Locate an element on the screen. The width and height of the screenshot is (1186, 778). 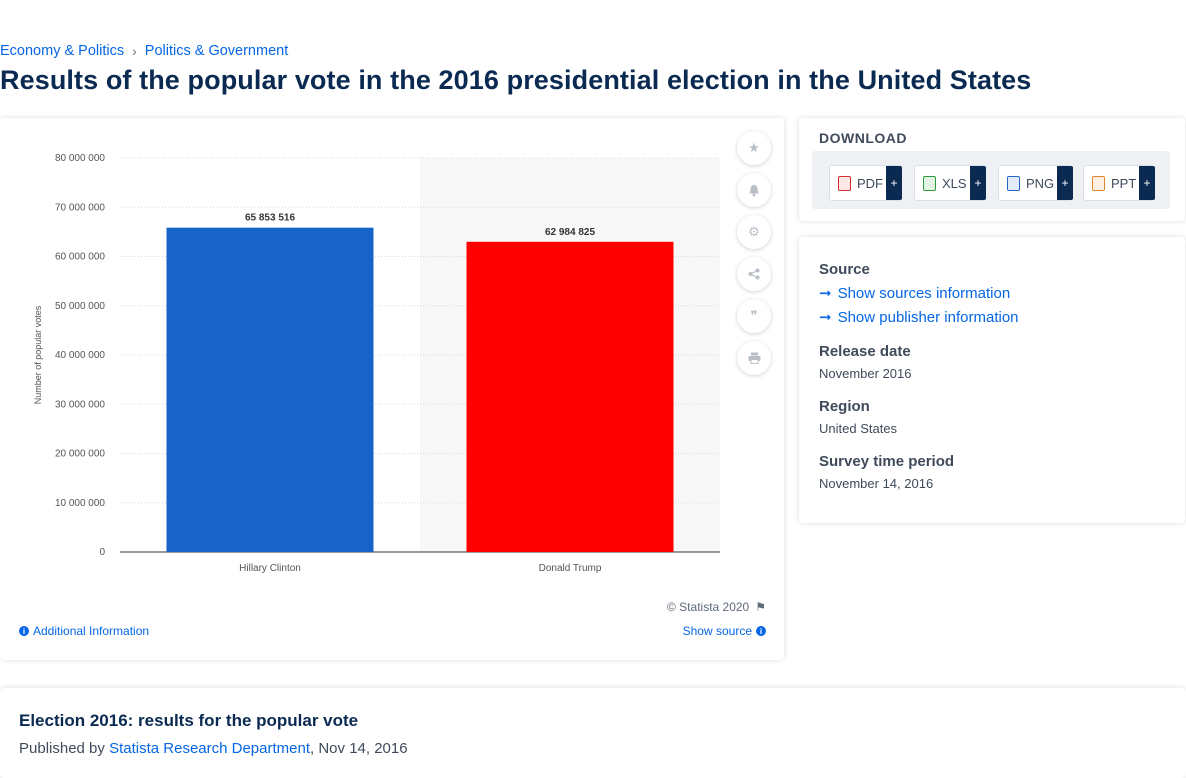
source-label: Source is located at coordinates (844, 269).